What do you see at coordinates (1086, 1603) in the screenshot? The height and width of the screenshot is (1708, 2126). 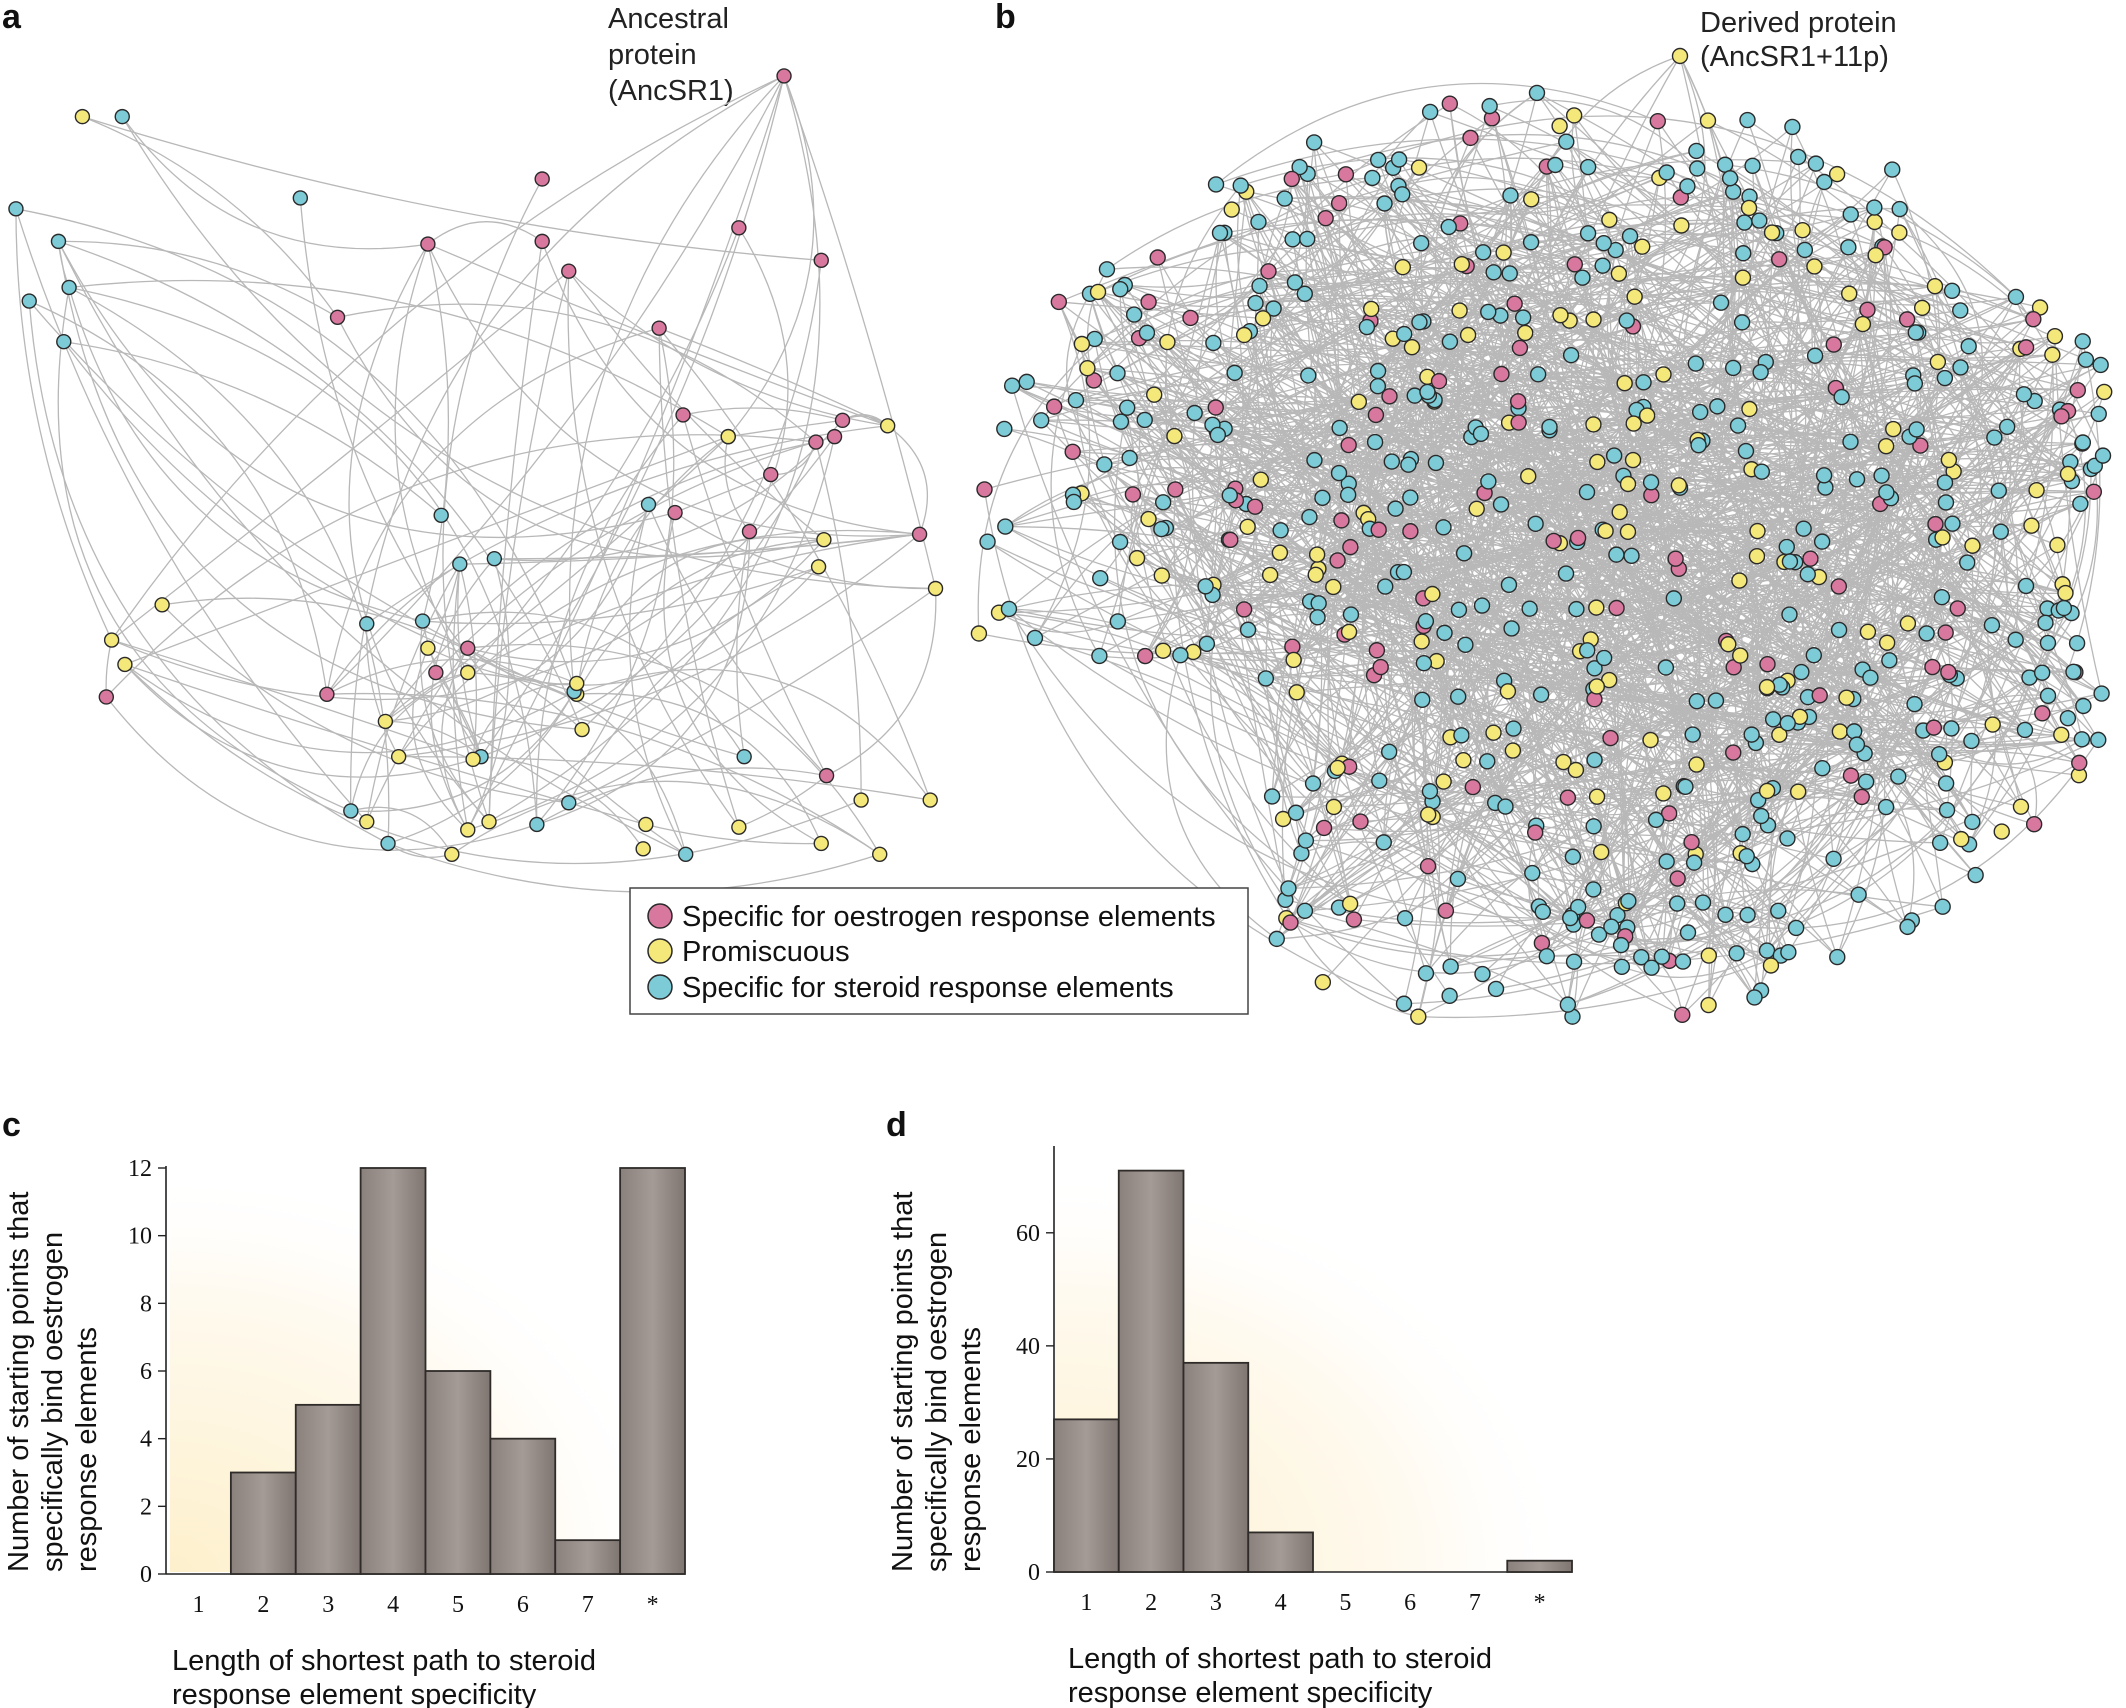 I see `x-tick-label: 1` at bounding box center [1086, 1603].